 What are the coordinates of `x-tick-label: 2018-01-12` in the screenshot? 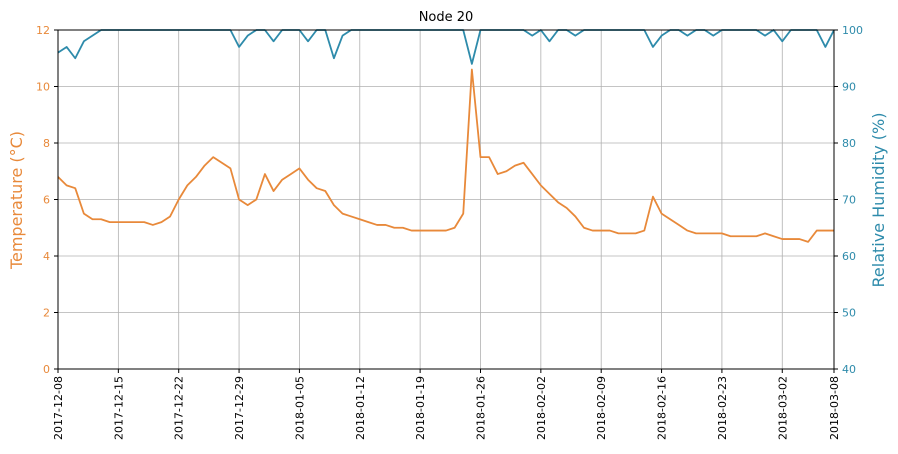 It's located at (360, 408).